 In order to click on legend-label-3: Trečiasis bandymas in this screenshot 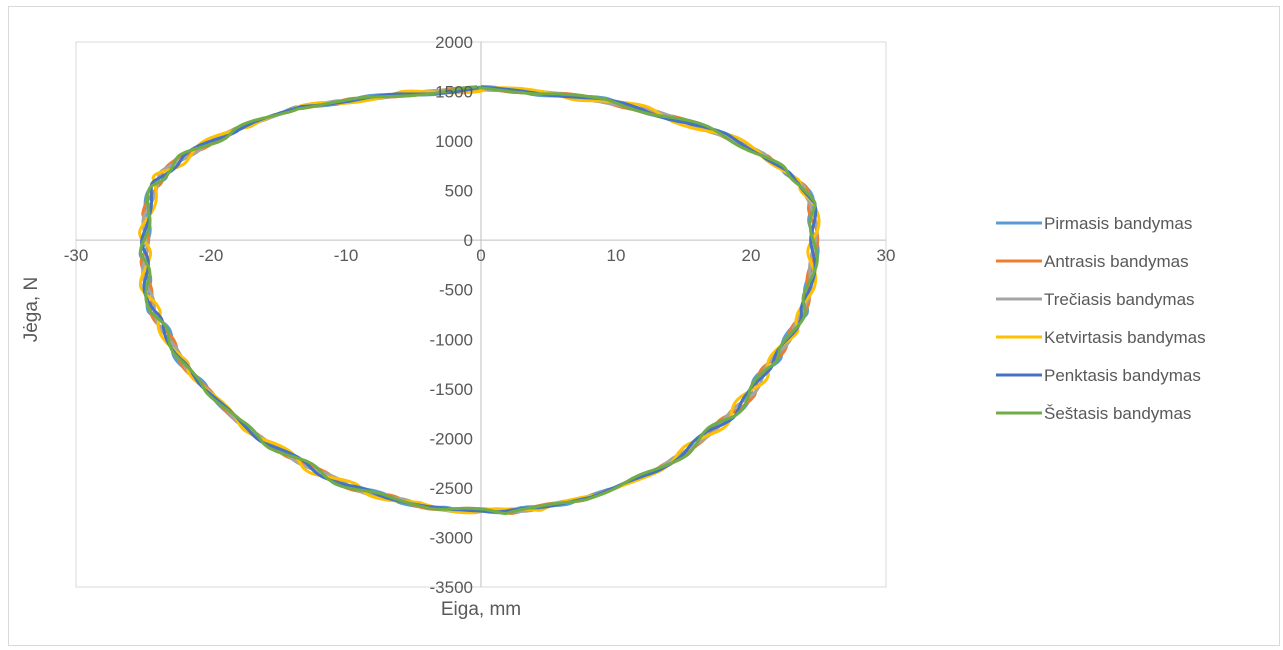, I will do `click(1119, 299)`.